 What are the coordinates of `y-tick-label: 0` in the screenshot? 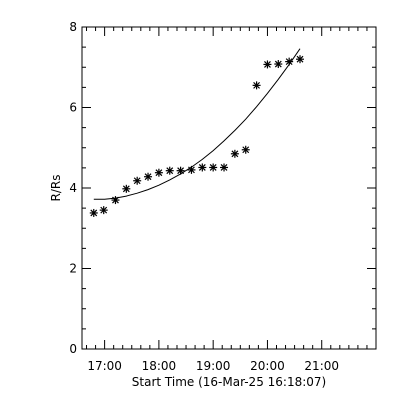 It's located at (73, 349).